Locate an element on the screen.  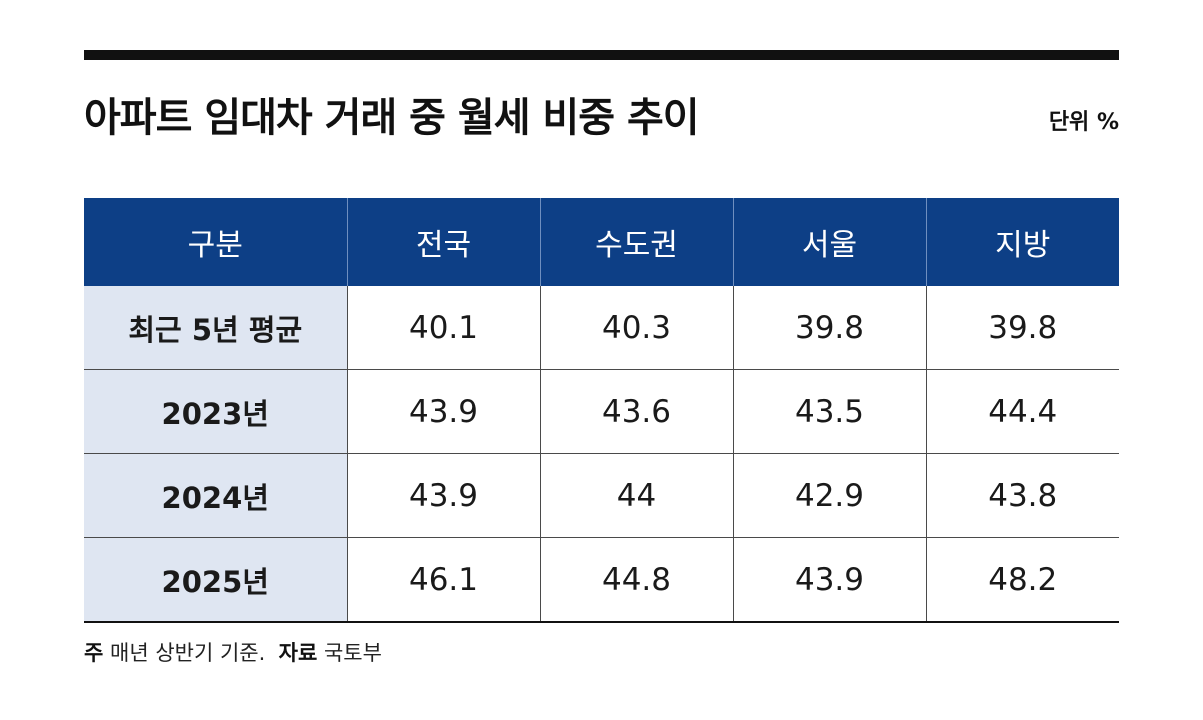
chart-title: 아파트 임대차 거래 중 월세 비중 추이 is located at coordinates (392, 118).